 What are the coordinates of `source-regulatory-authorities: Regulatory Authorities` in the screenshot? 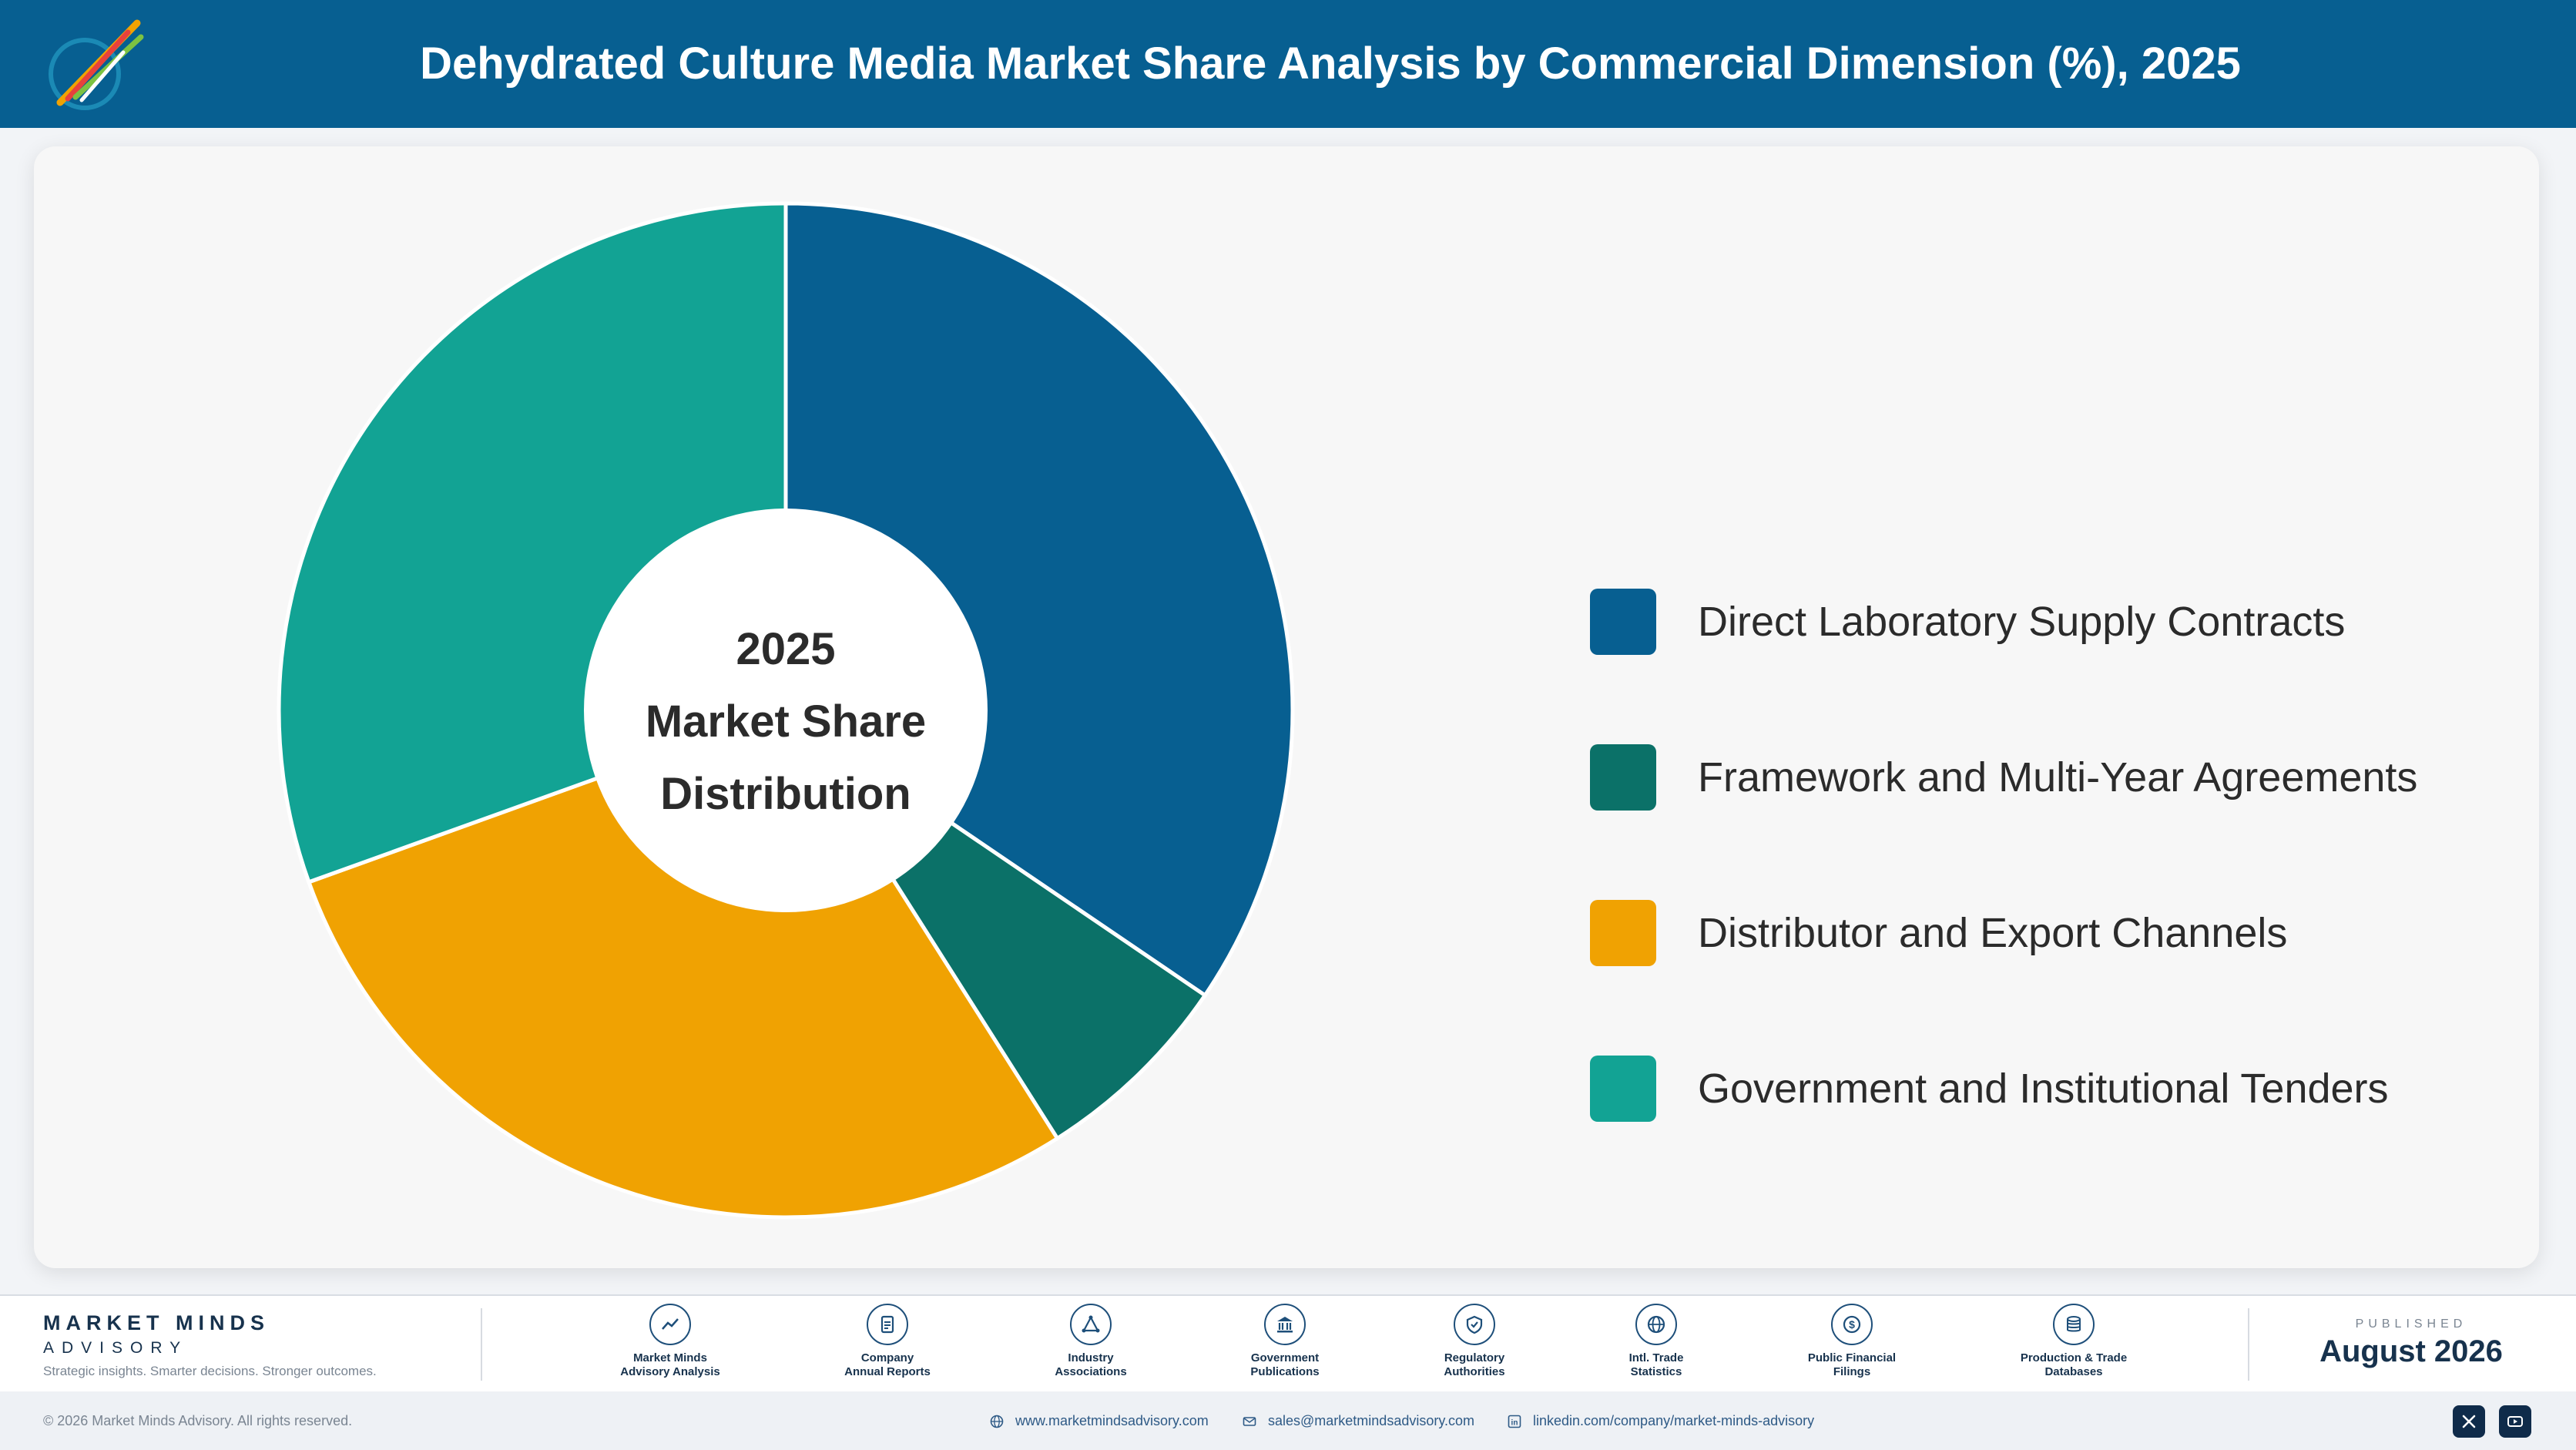 It's located at (1474, 1341).